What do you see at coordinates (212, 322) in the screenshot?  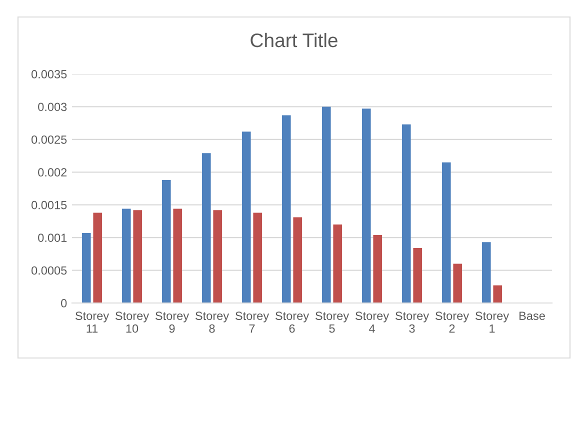 I see `x-tick-label: Storey 8` at bounding box center [212, 322].